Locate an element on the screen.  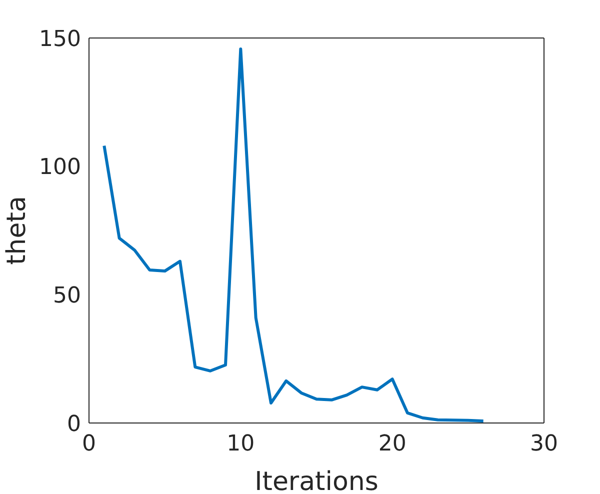
x-tick-label: 20 is located at coordinates (392, 444).